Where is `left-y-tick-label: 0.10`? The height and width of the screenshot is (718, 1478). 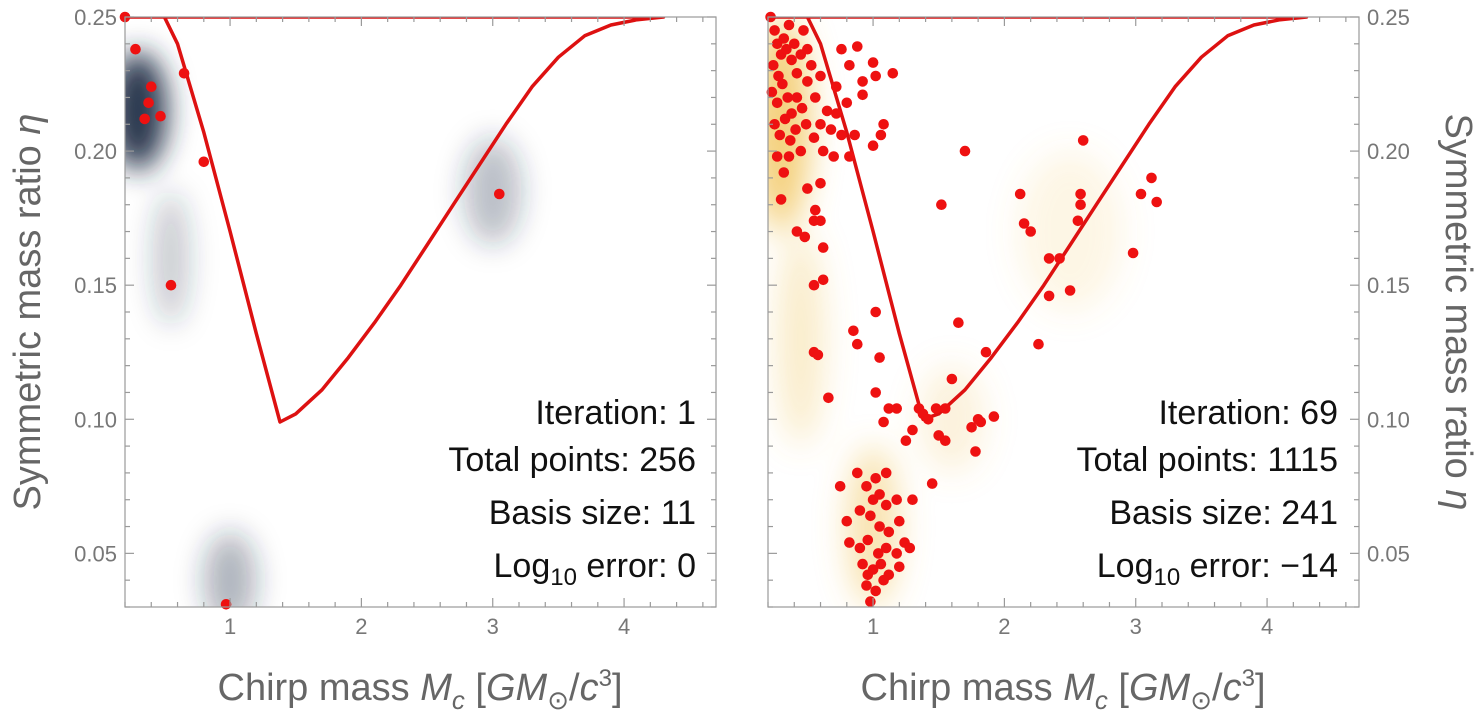
left-y-tick-label: 0.10 is located at coordinates (95, 419).